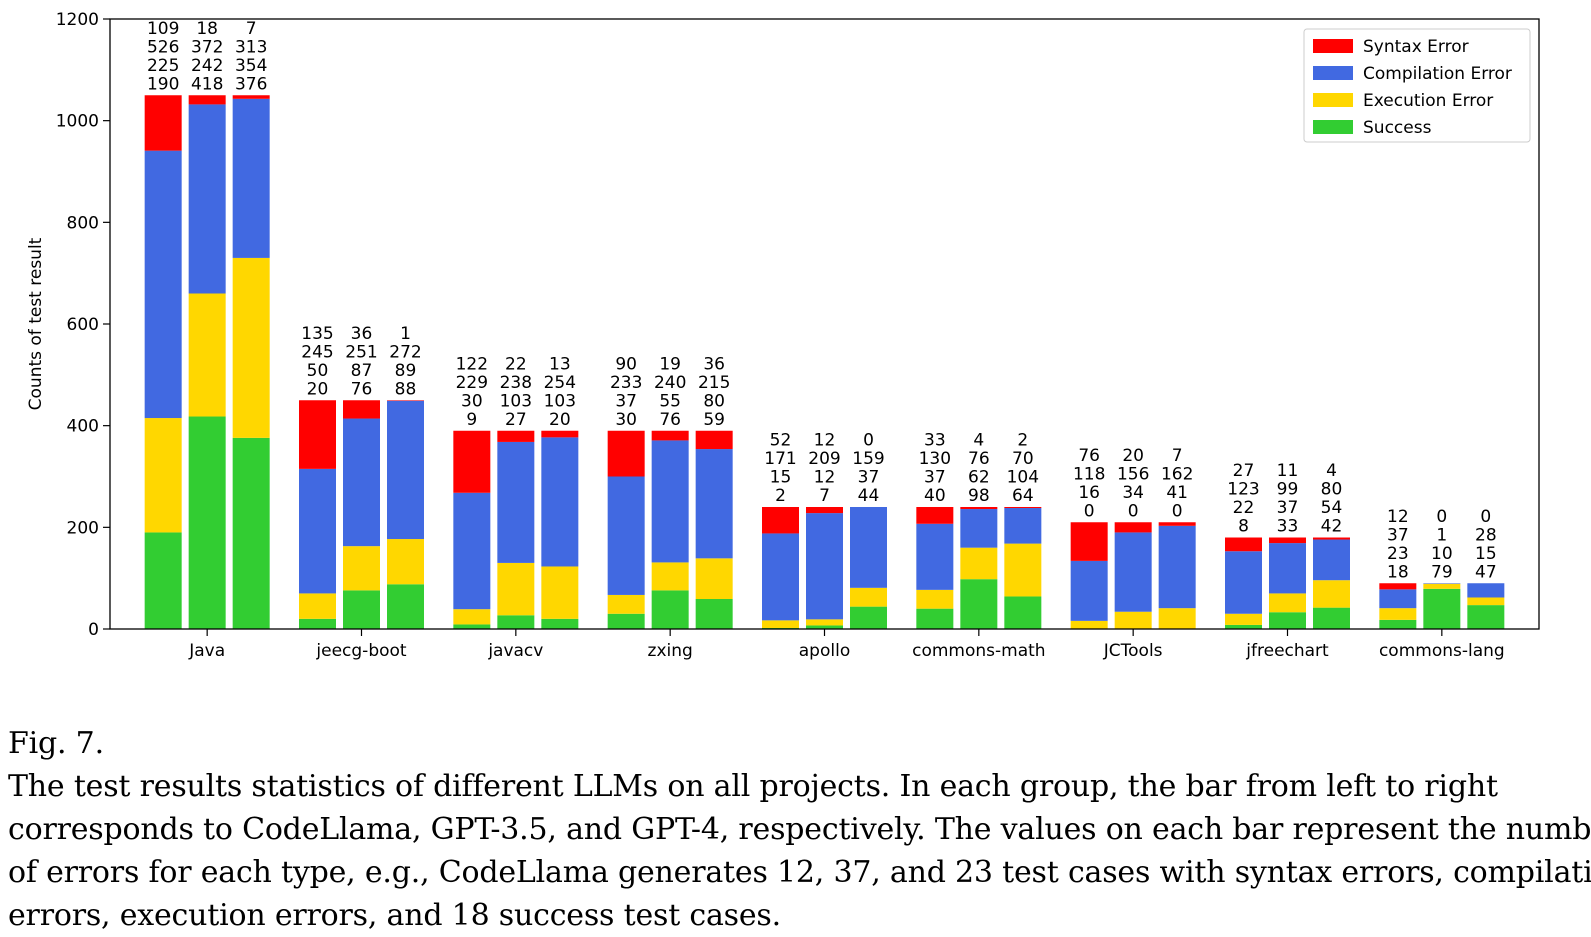 The image size is (1591, 937). What do you see at coordinates (83, 325) in the screenshot?
I see `y-tick-label: 600` at bounding box center [83, 325].